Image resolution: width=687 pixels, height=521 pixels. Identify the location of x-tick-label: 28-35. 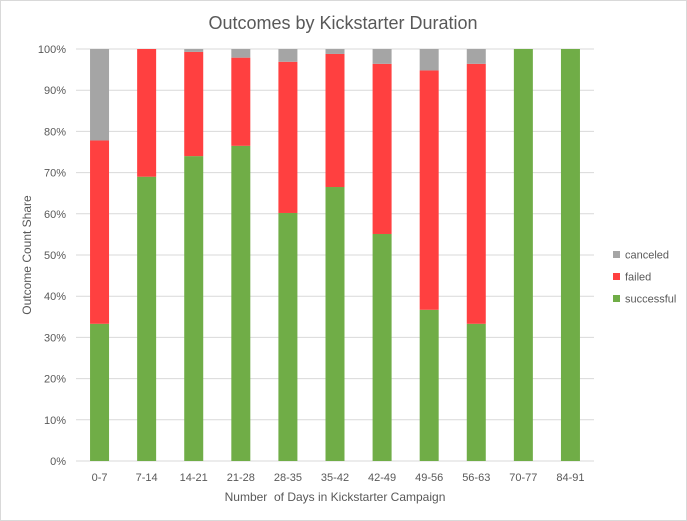
(288, 478).